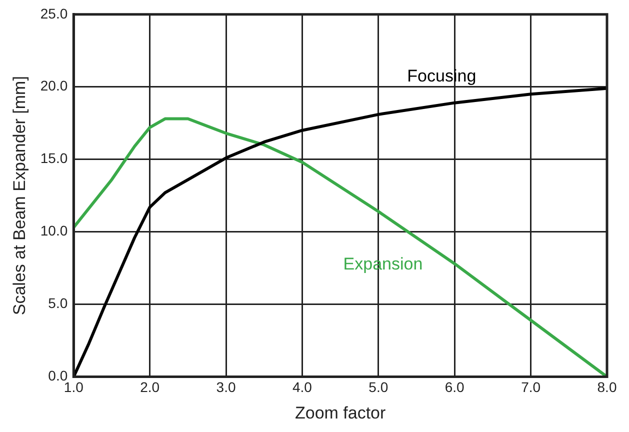 The height and width of the screenshot is (432, 629). I want to click on x-tick-label: 5.0, so click(378, 387).